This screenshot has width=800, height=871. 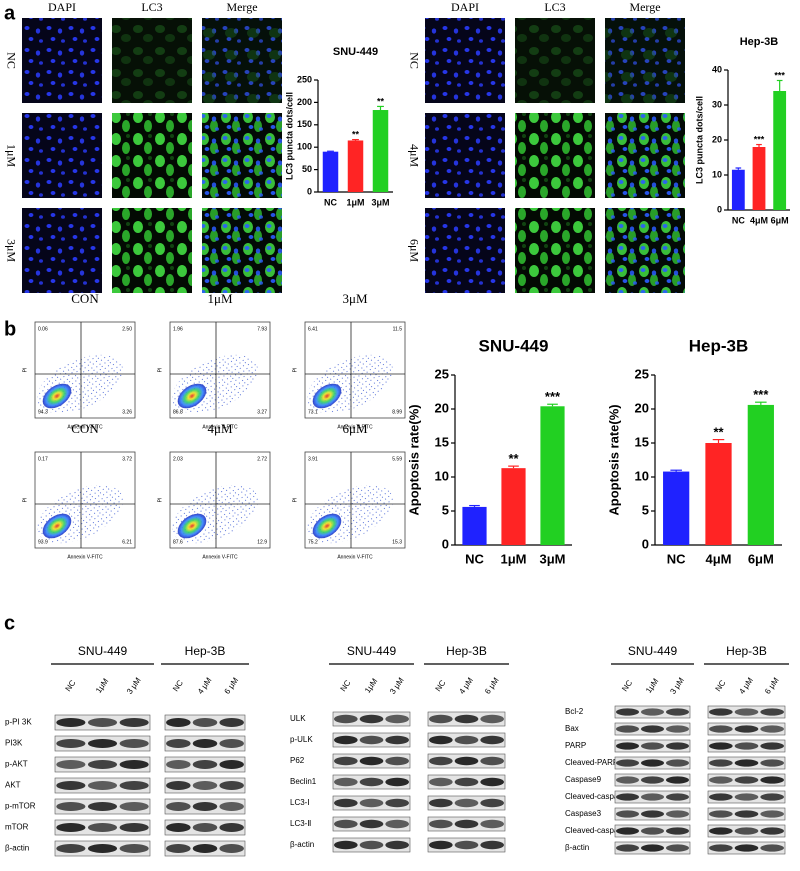 What do you see at coordinates (355, 202) in the screenshot?
I see `x-tick-label: 1μM` at bounding box center [355, 202].